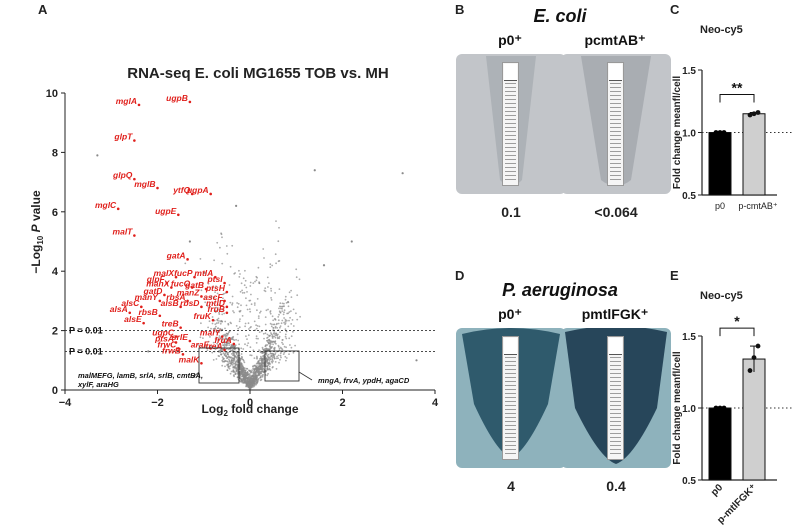 The image size is (800, 530). Describe the element at coordinates (123, 232) in the screenshot. I see `gene-label: malT` at that location.